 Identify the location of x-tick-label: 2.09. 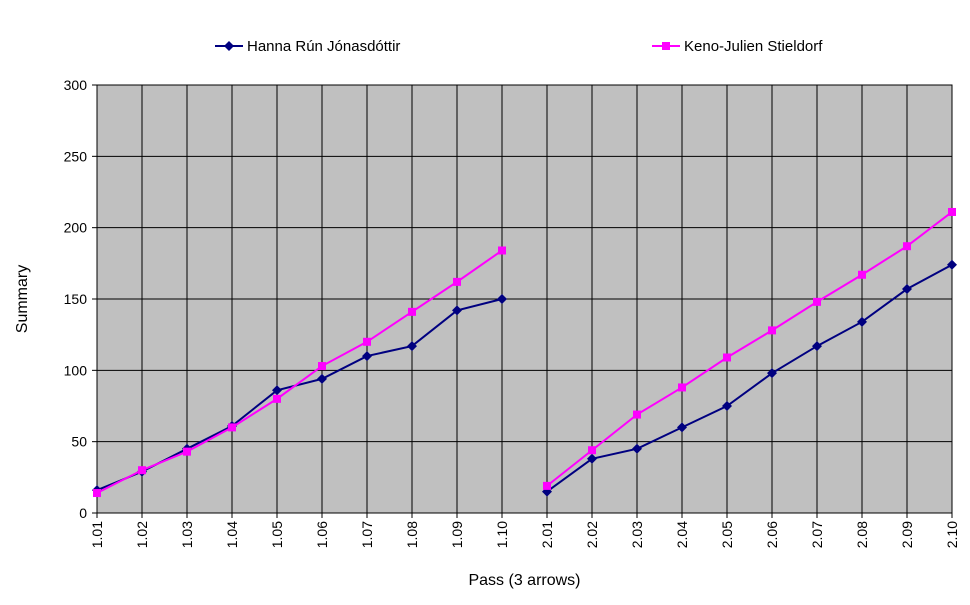
(907, 534).